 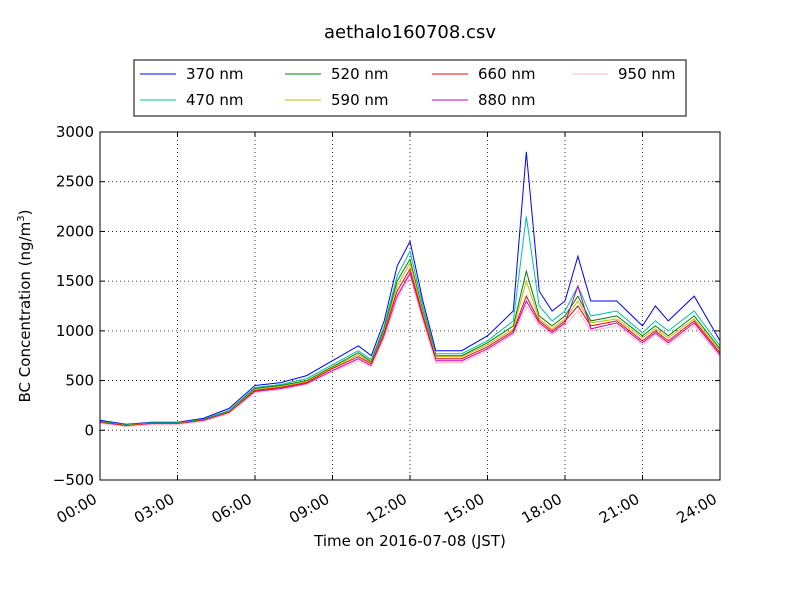 What do you see at coordinates (25, 312) in the screenshot?
I see `y-axis-label-main: BC Concentration (ng/m` at bounding box center [25, 312].